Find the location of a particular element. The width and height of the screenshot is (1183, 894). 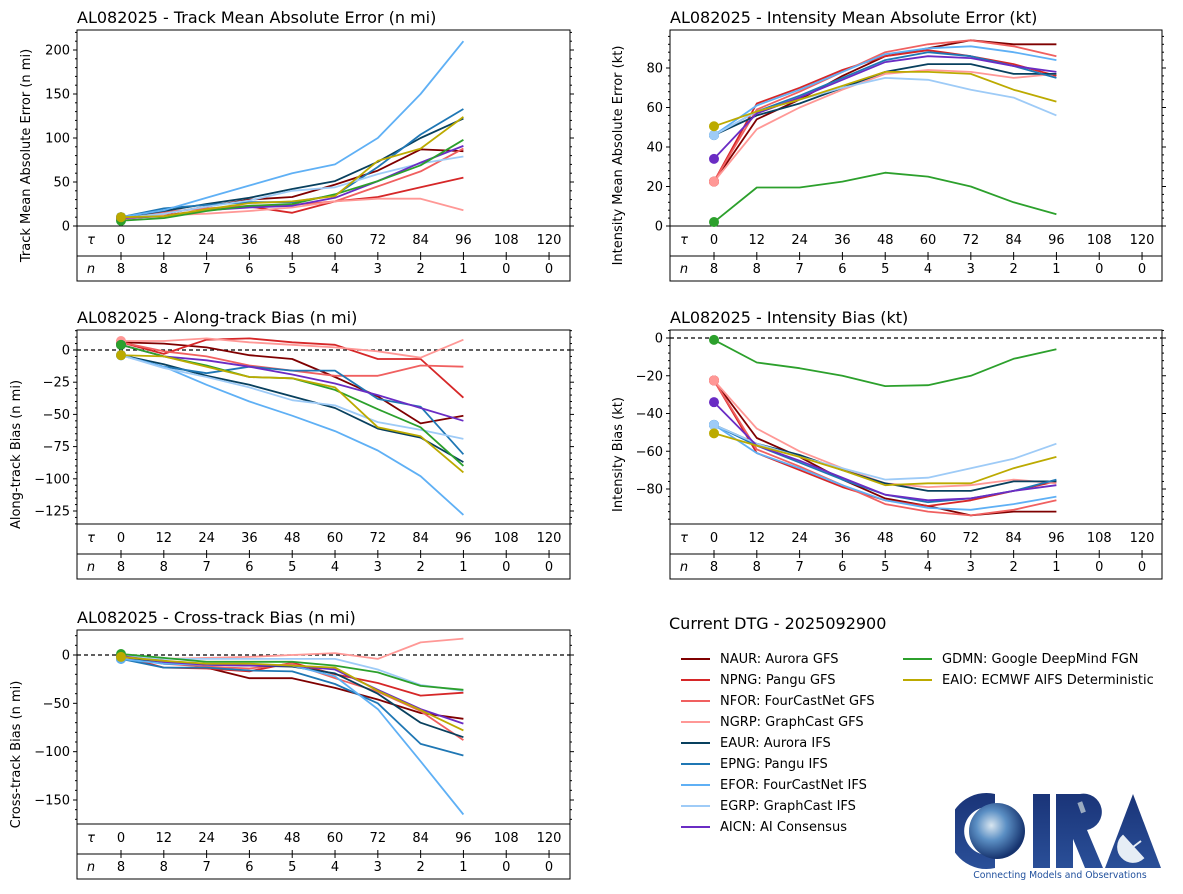

legend-item-naur: NAUR: Aurora GFS is located at coordinates (759, 660).